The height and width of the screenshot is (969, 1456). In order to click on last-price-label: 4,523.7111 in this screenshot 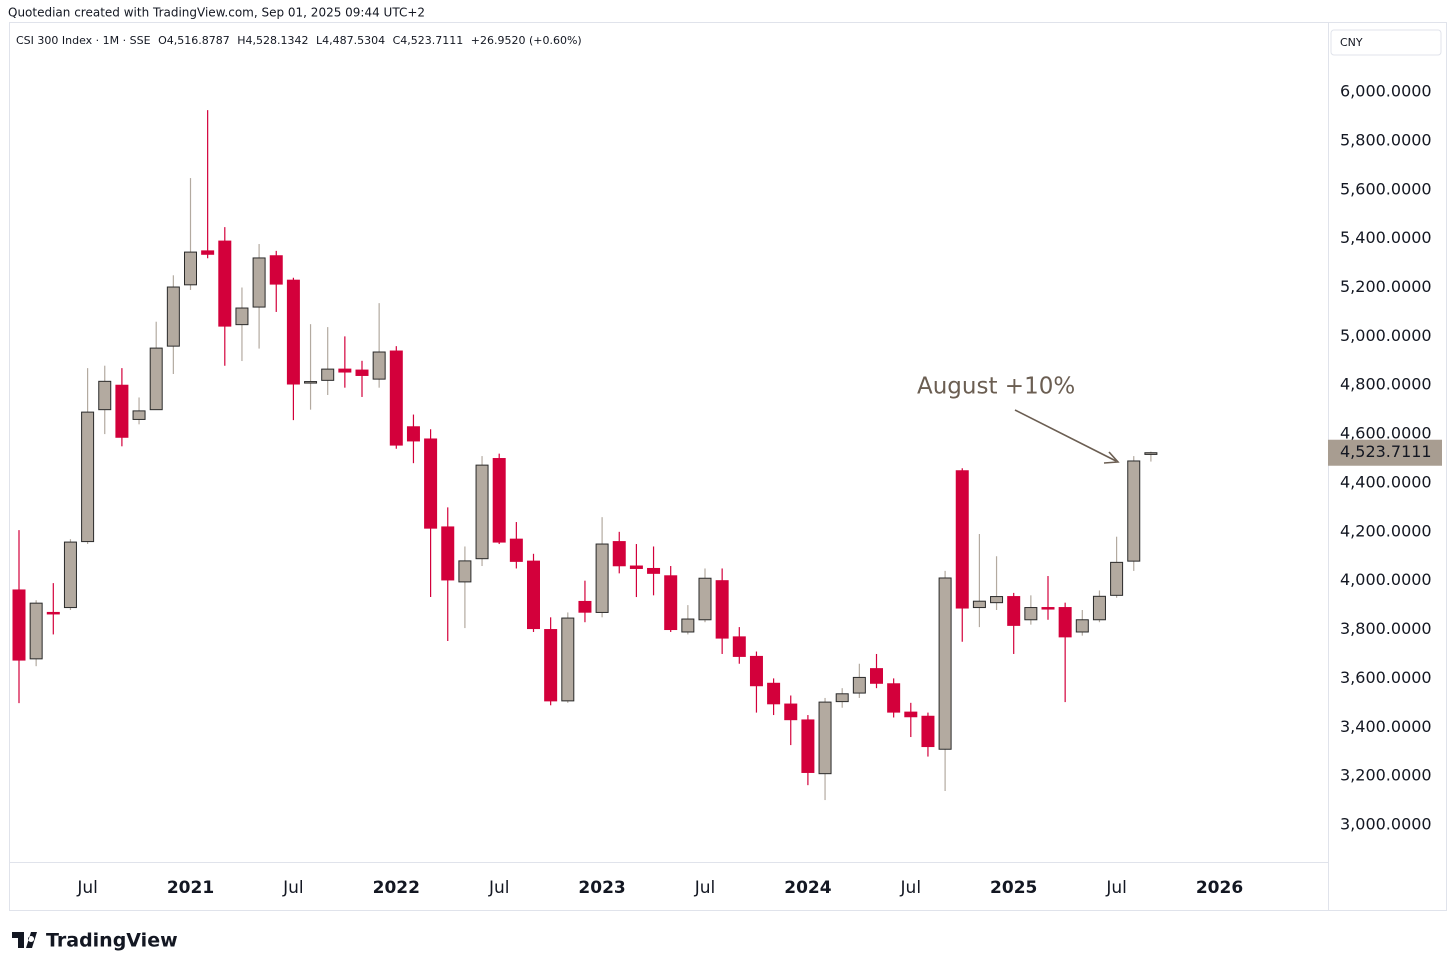, I will do `click(1386, 451)`.